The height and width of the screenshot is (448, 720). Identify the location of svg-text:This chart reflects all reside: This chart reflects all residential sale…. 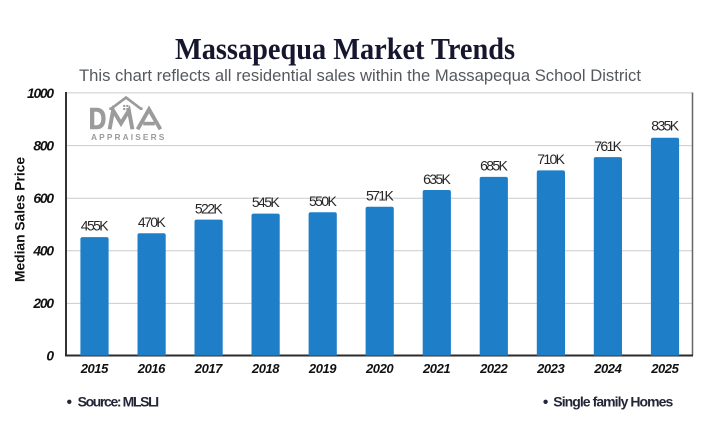
(360, 76).